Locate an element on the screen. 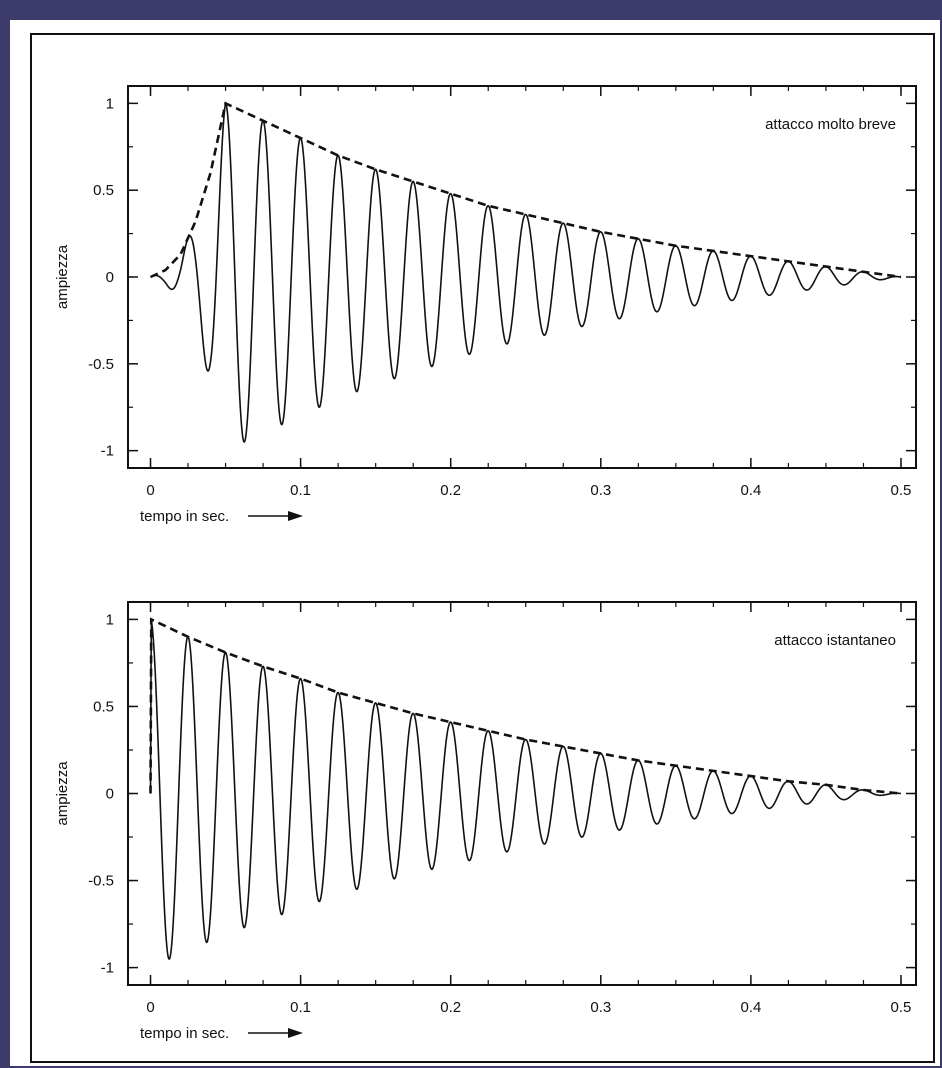 The height and width of the screenshot is (1068, 942). chart-annotation: attacco molto breve is located at coordinates (830, 124).